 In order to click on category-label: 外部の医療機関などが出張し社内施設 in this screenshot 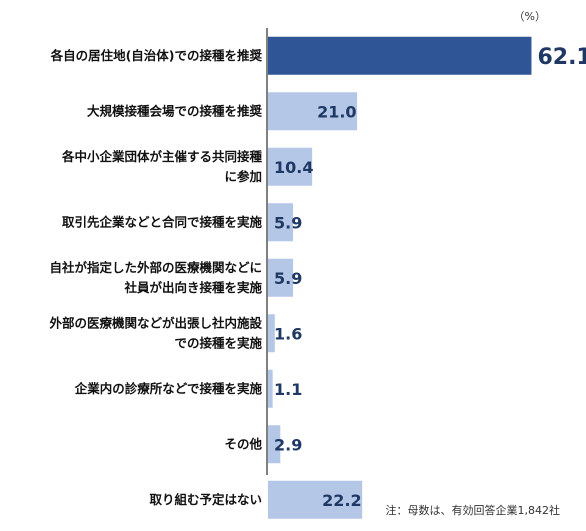, I will do `click(155, 322)`.